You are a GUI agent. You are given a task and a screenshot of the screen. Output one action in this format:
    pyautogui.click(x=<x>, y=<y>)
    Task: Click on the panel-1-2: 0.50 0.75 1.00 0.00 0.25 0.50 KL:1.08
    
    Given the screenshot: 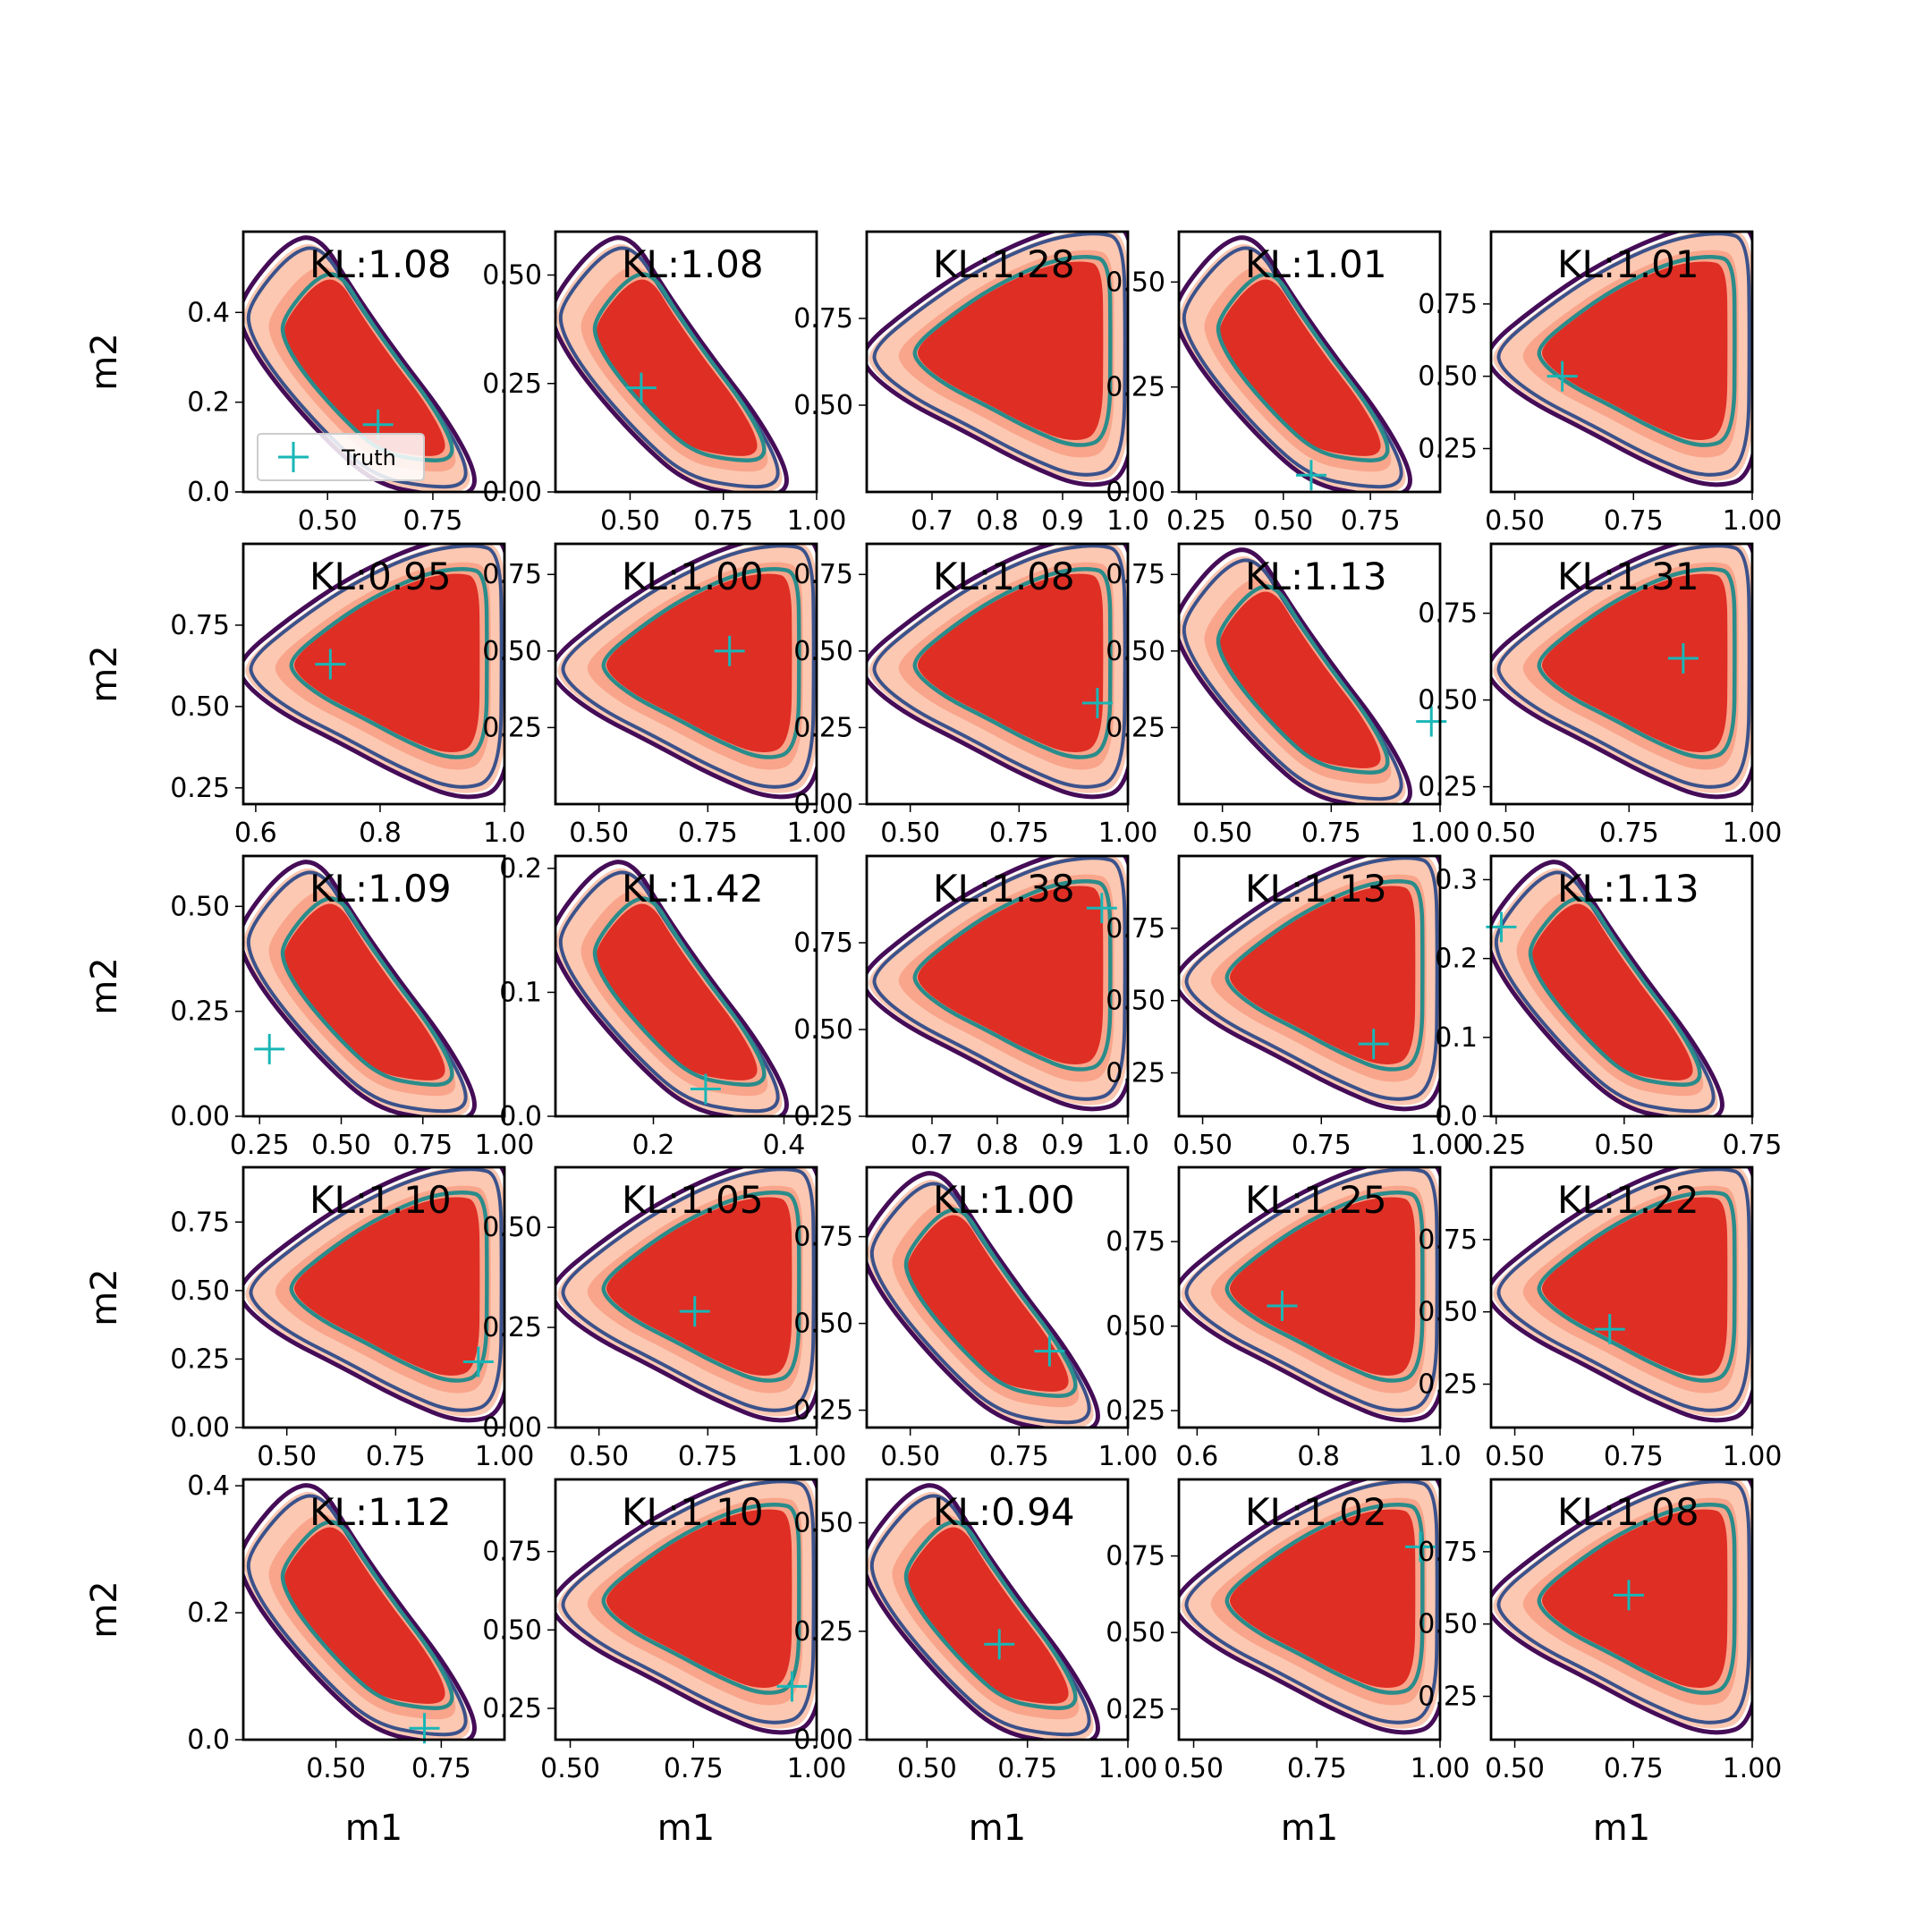 What is the action you would take?
    pyautogui.click(x=664, y=383)
    